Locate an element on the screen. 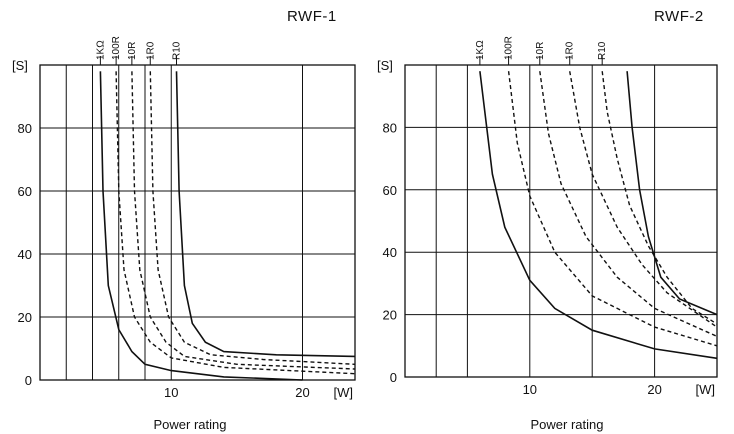 This screenshot has width=734, height=434. chart1-series-label: 1KΩ is located at coordinates (100, 50).